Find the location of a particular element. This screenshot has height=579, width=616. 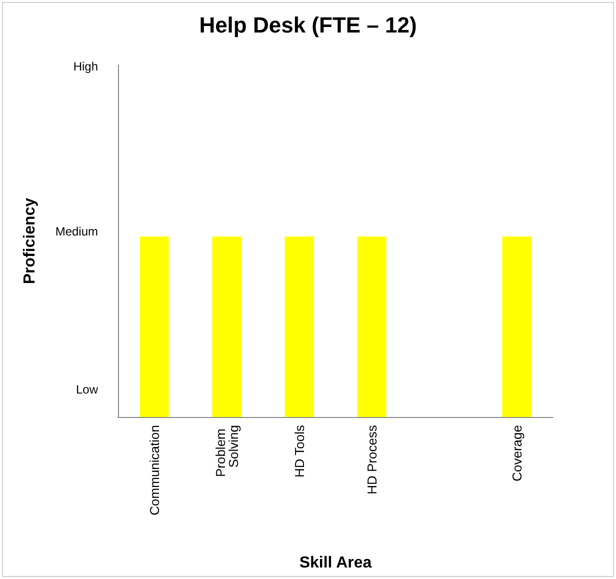

x-tick-label: Coverage is located at coordinates (516, 453).